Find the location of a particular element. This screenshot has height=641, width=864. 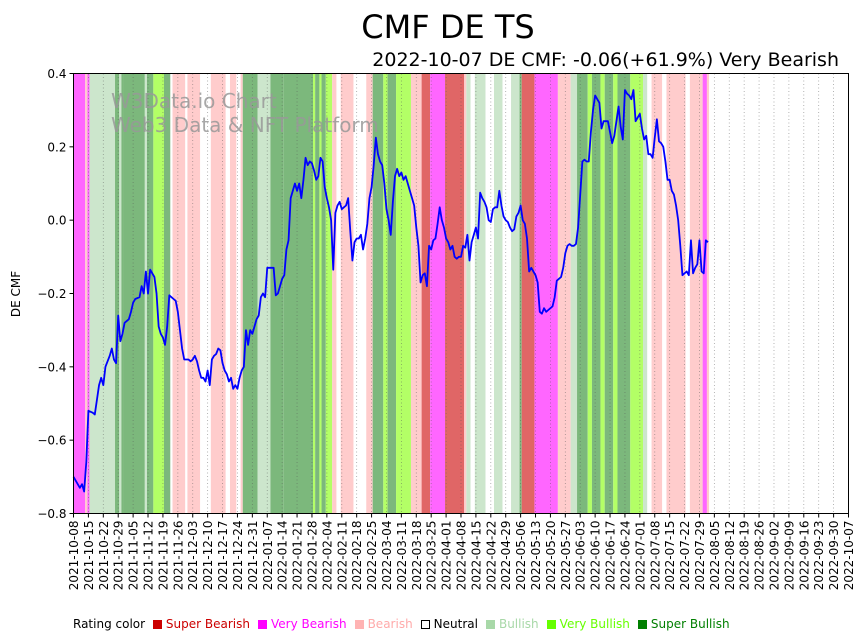

x-tick-label: 2022-03-04 is located at coordinates (387, 556).